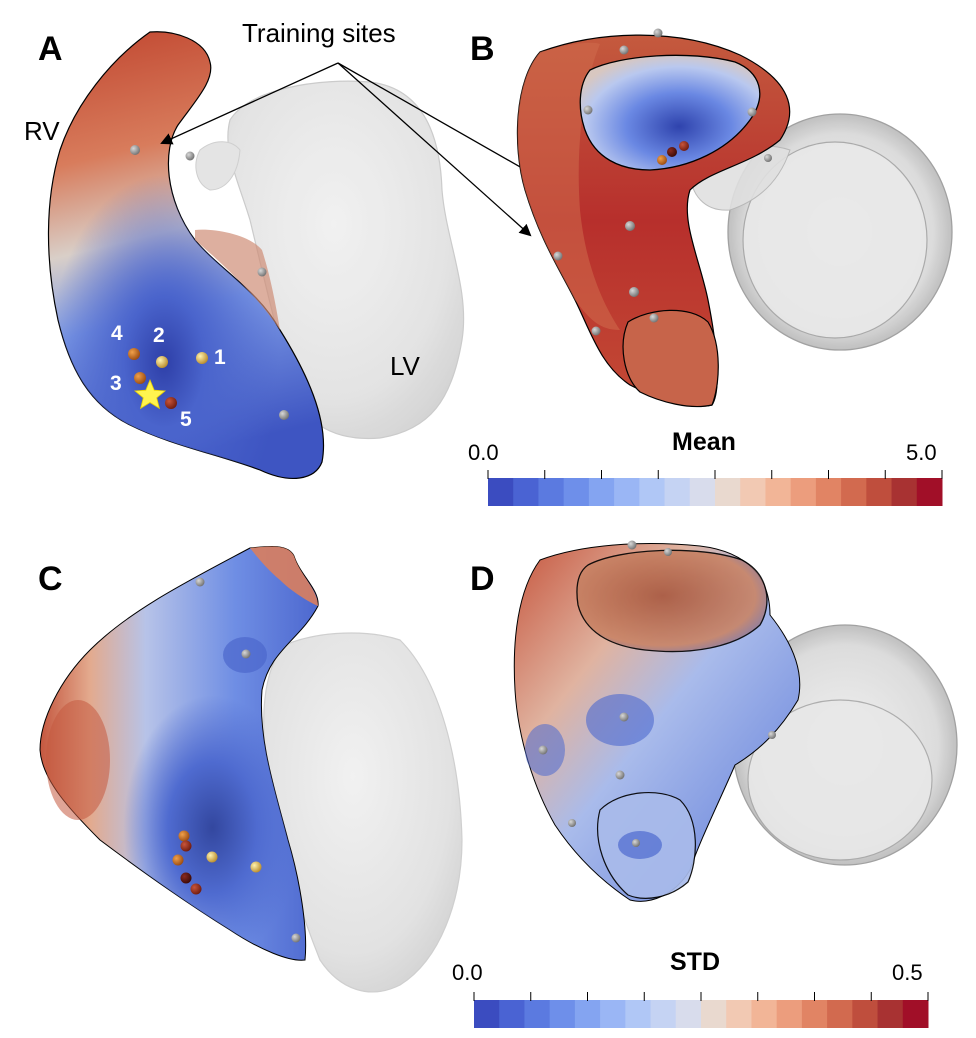 This screenshot has width=976, height=1038. I want to click on colorbar-std-max: 0.5, so click(907, 972).